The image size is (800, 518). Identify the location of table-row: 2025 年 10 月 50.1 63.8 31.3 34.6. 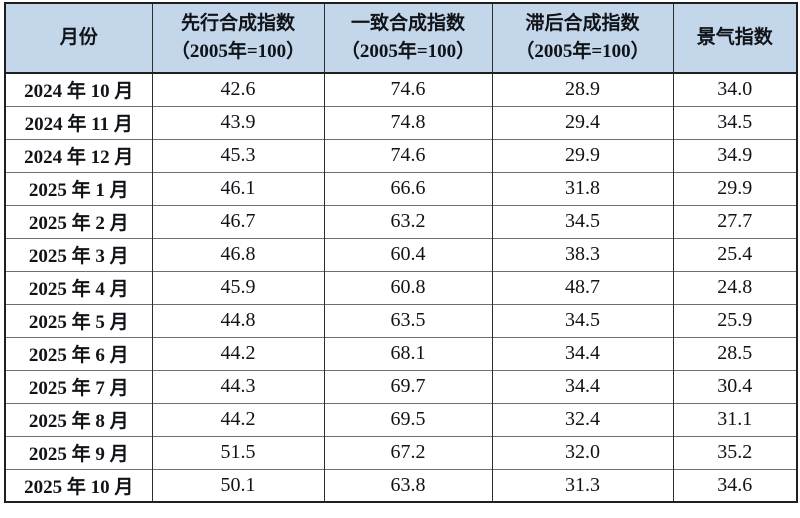
(401, 485).